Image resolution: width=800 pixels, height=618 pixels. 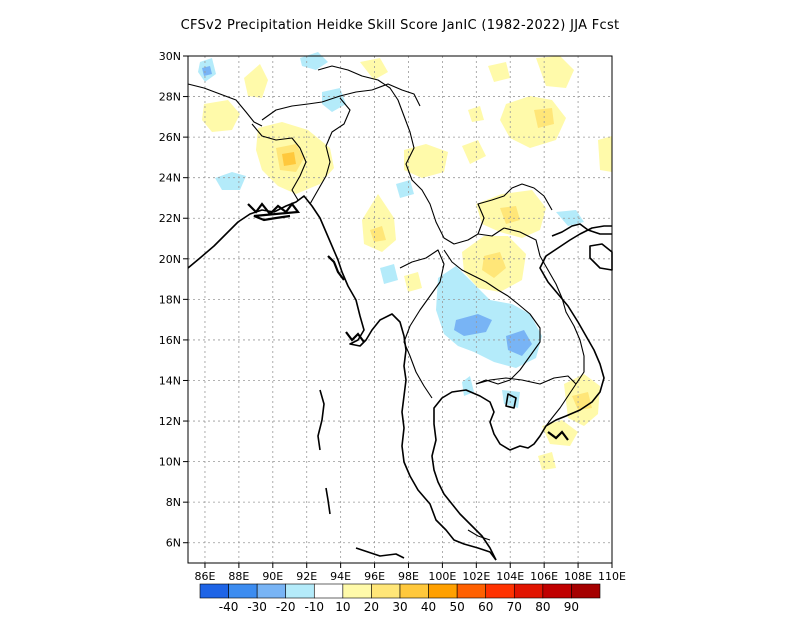 I want to click on lon-tick-label: 92E, so click(x=306, y=576).